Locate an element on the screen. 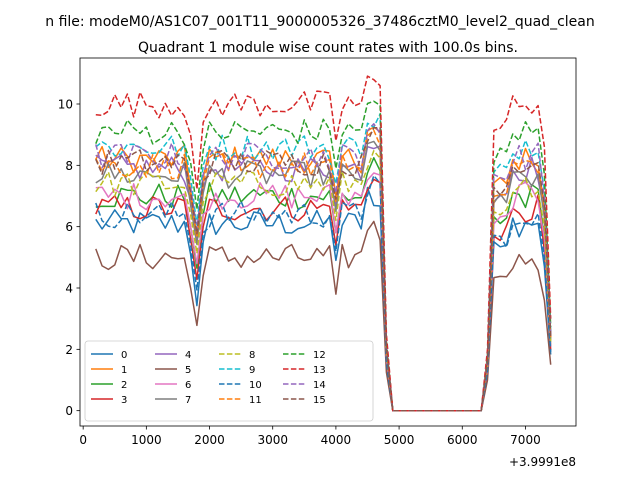  x-tick-label: 6000 is located at coordinates (462, 440).